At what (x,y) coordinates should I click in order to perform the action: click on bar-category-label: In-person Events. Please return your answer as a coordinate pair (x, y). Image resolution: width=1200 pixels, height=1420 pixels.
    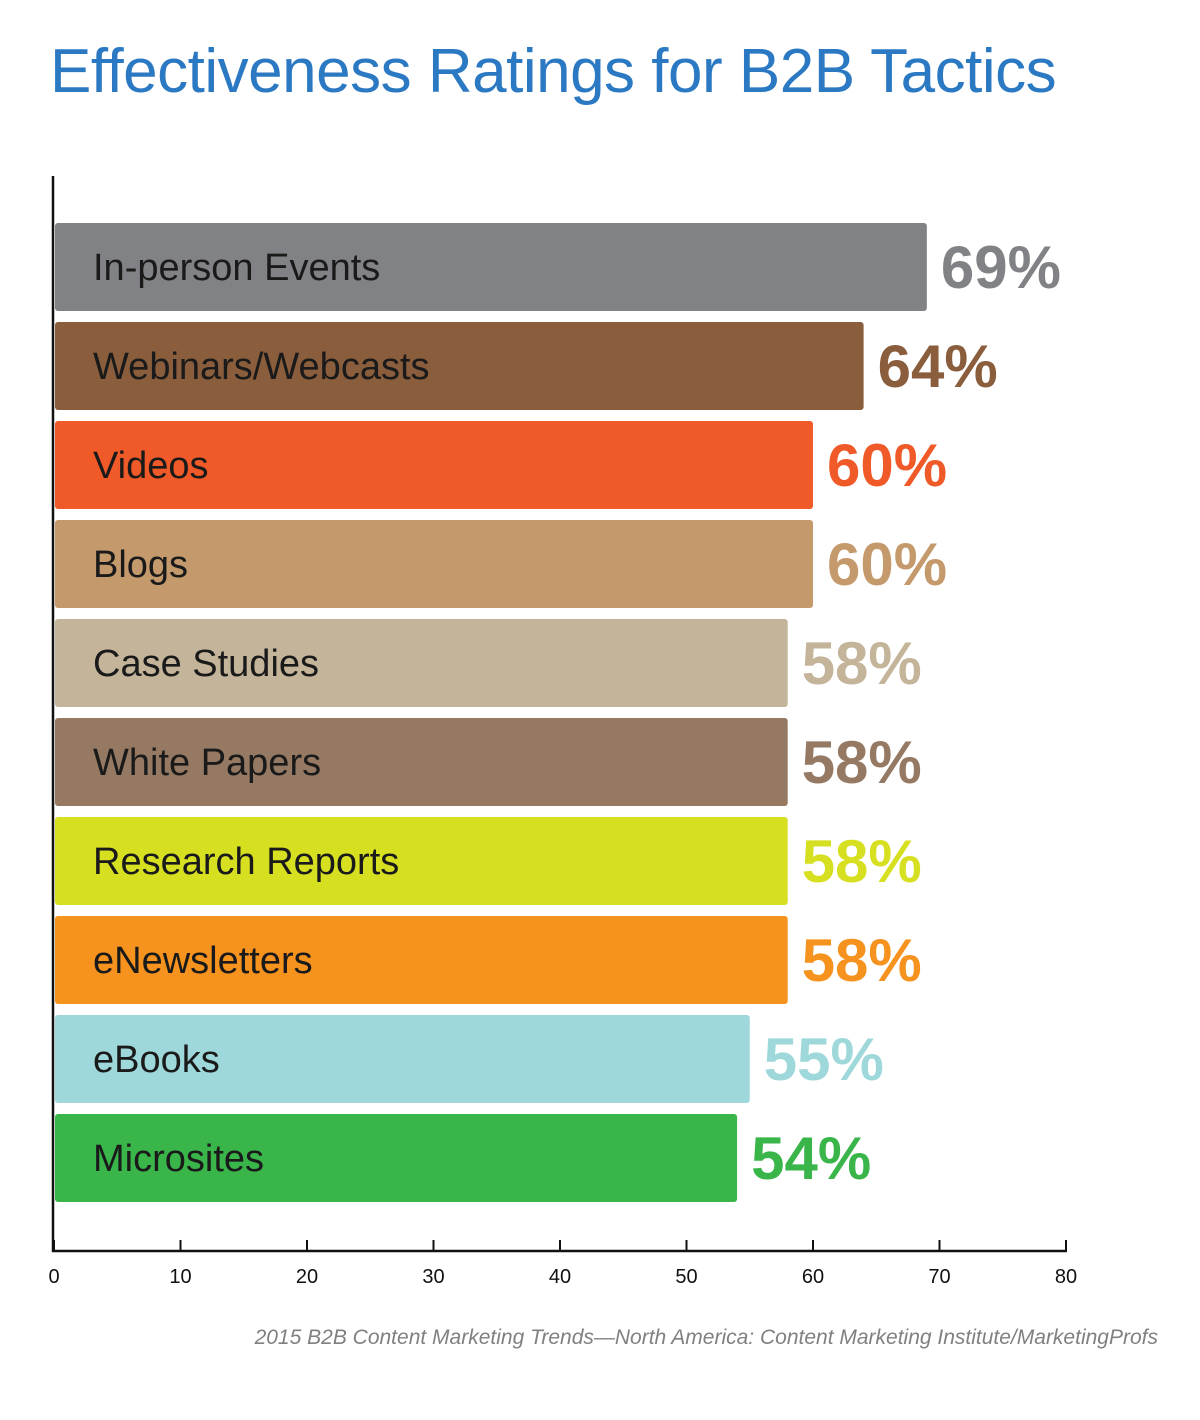
    Looking at the image, I should click on (236, 268).